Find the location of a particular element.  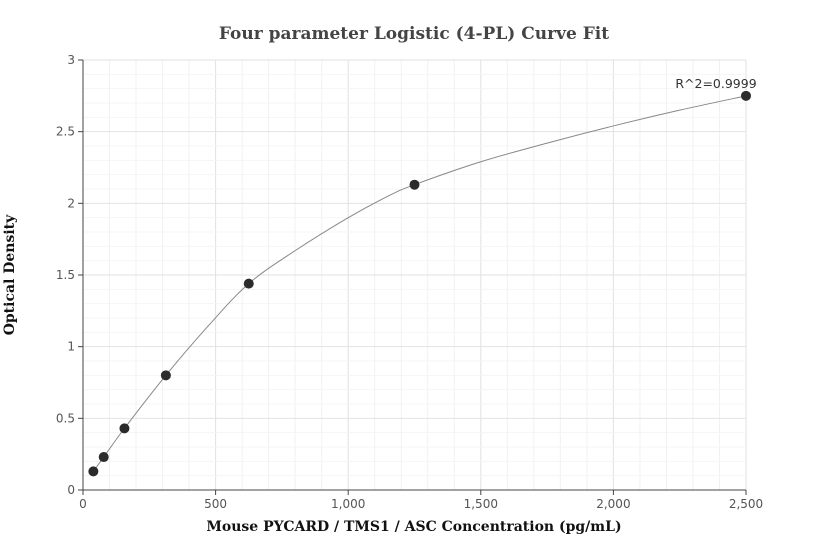

x-tick-label: 1,500 is located at coordinates (481, 504).